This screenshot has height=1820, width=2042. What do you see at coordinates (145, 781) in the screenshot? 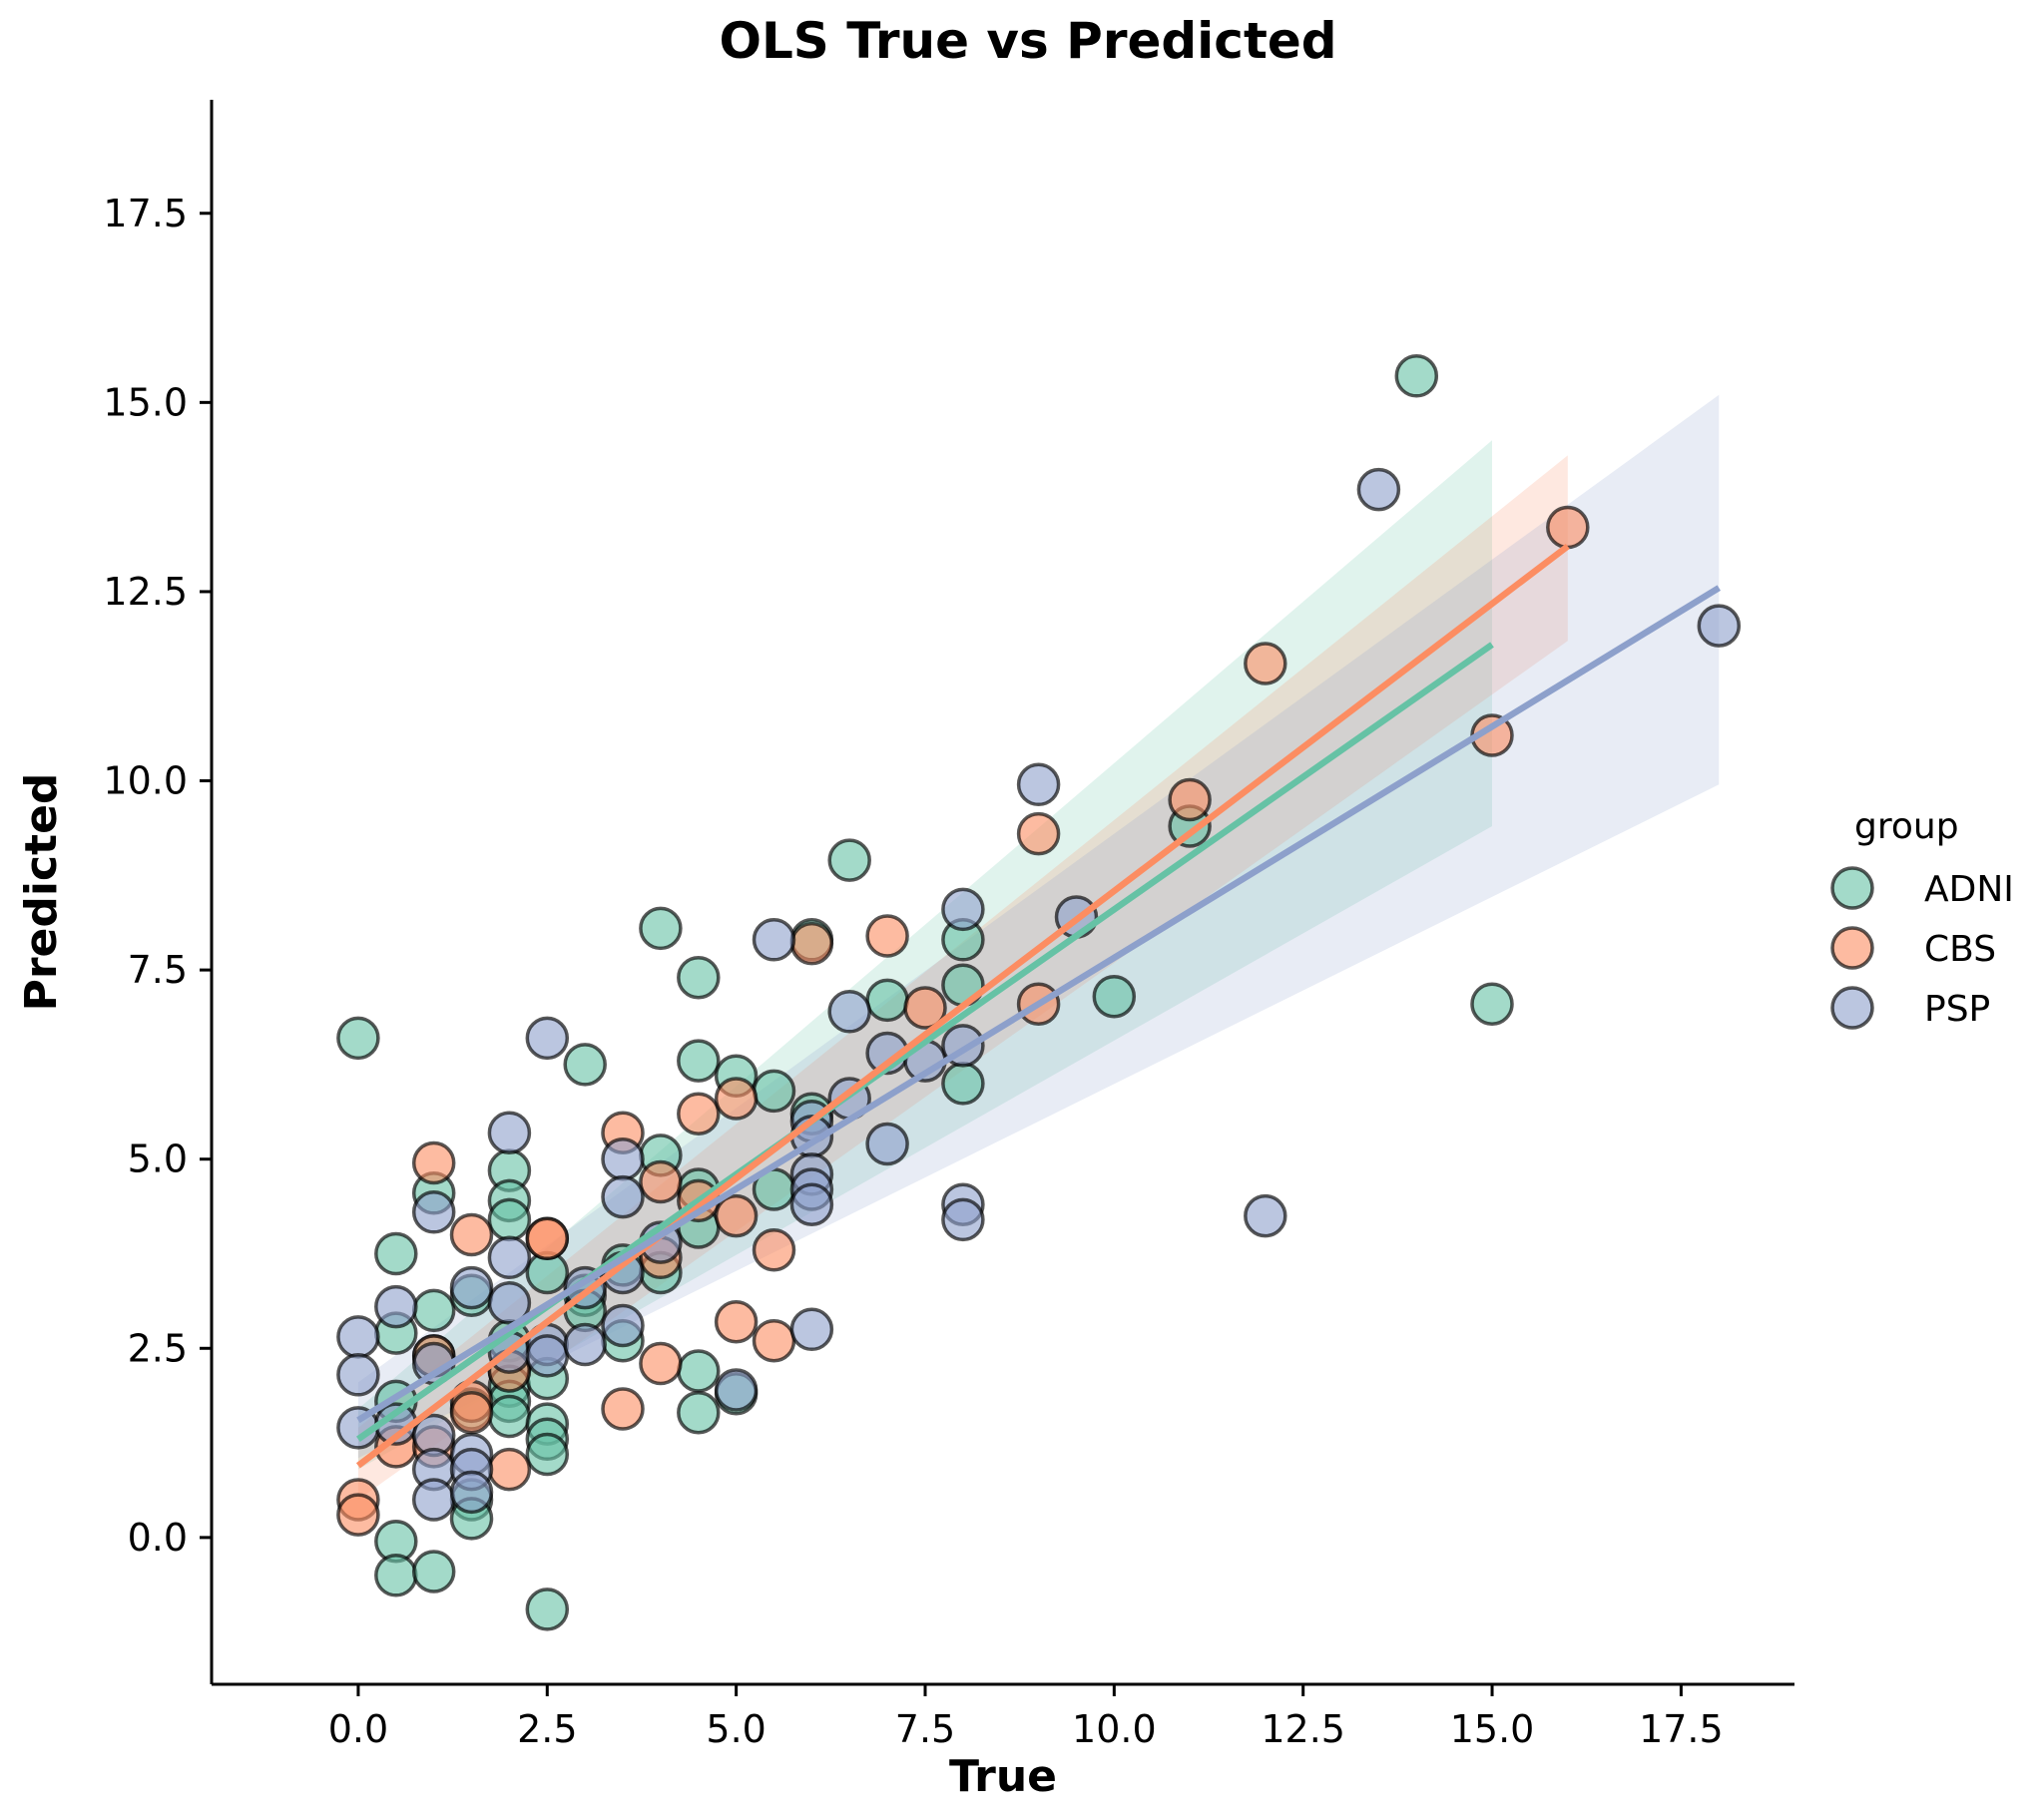
I see `y-tick-label-4: 10.0` at bounding box center [145, 781].